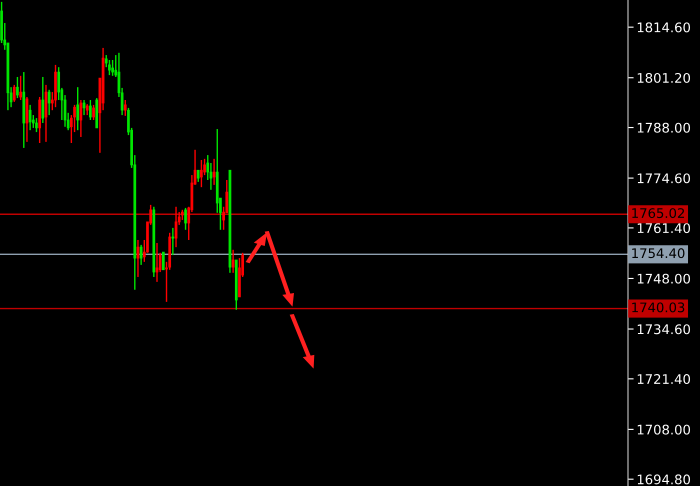  Describe the element at coordinates (664, 127) in the screenshot. I see `y-tick-label: 1788.00` at that location.